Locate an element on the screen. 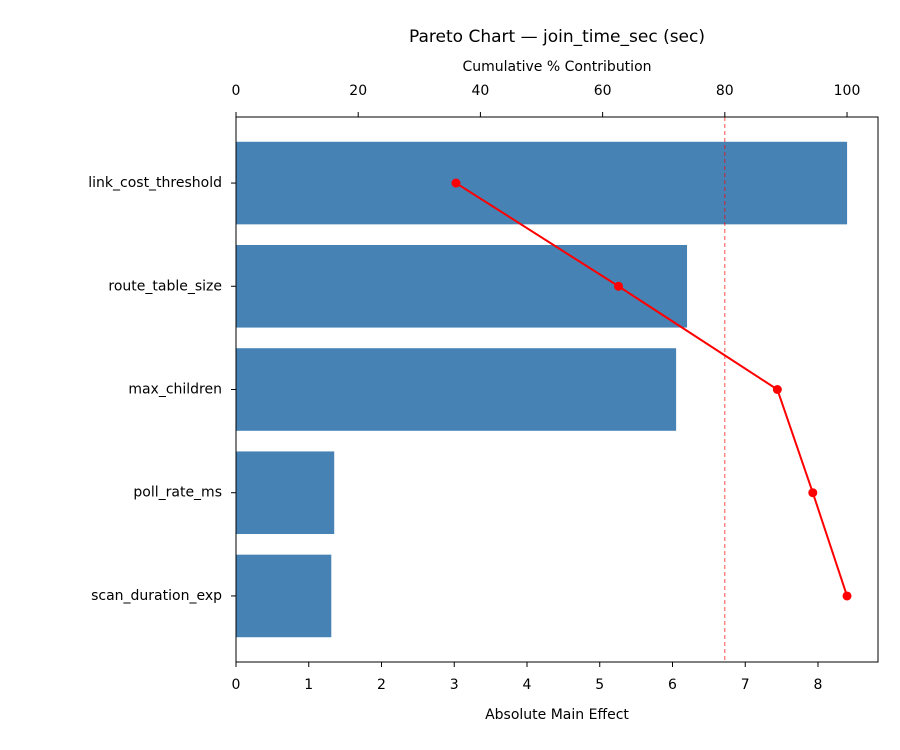  y-tick-label: route_table_size is located at coordinates (165, 286).